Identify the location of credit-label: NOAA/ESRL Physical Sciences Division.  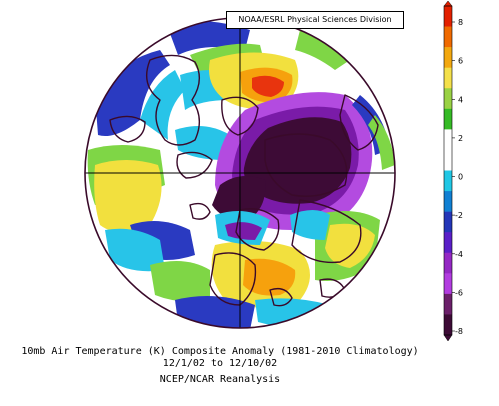
(315, 20).